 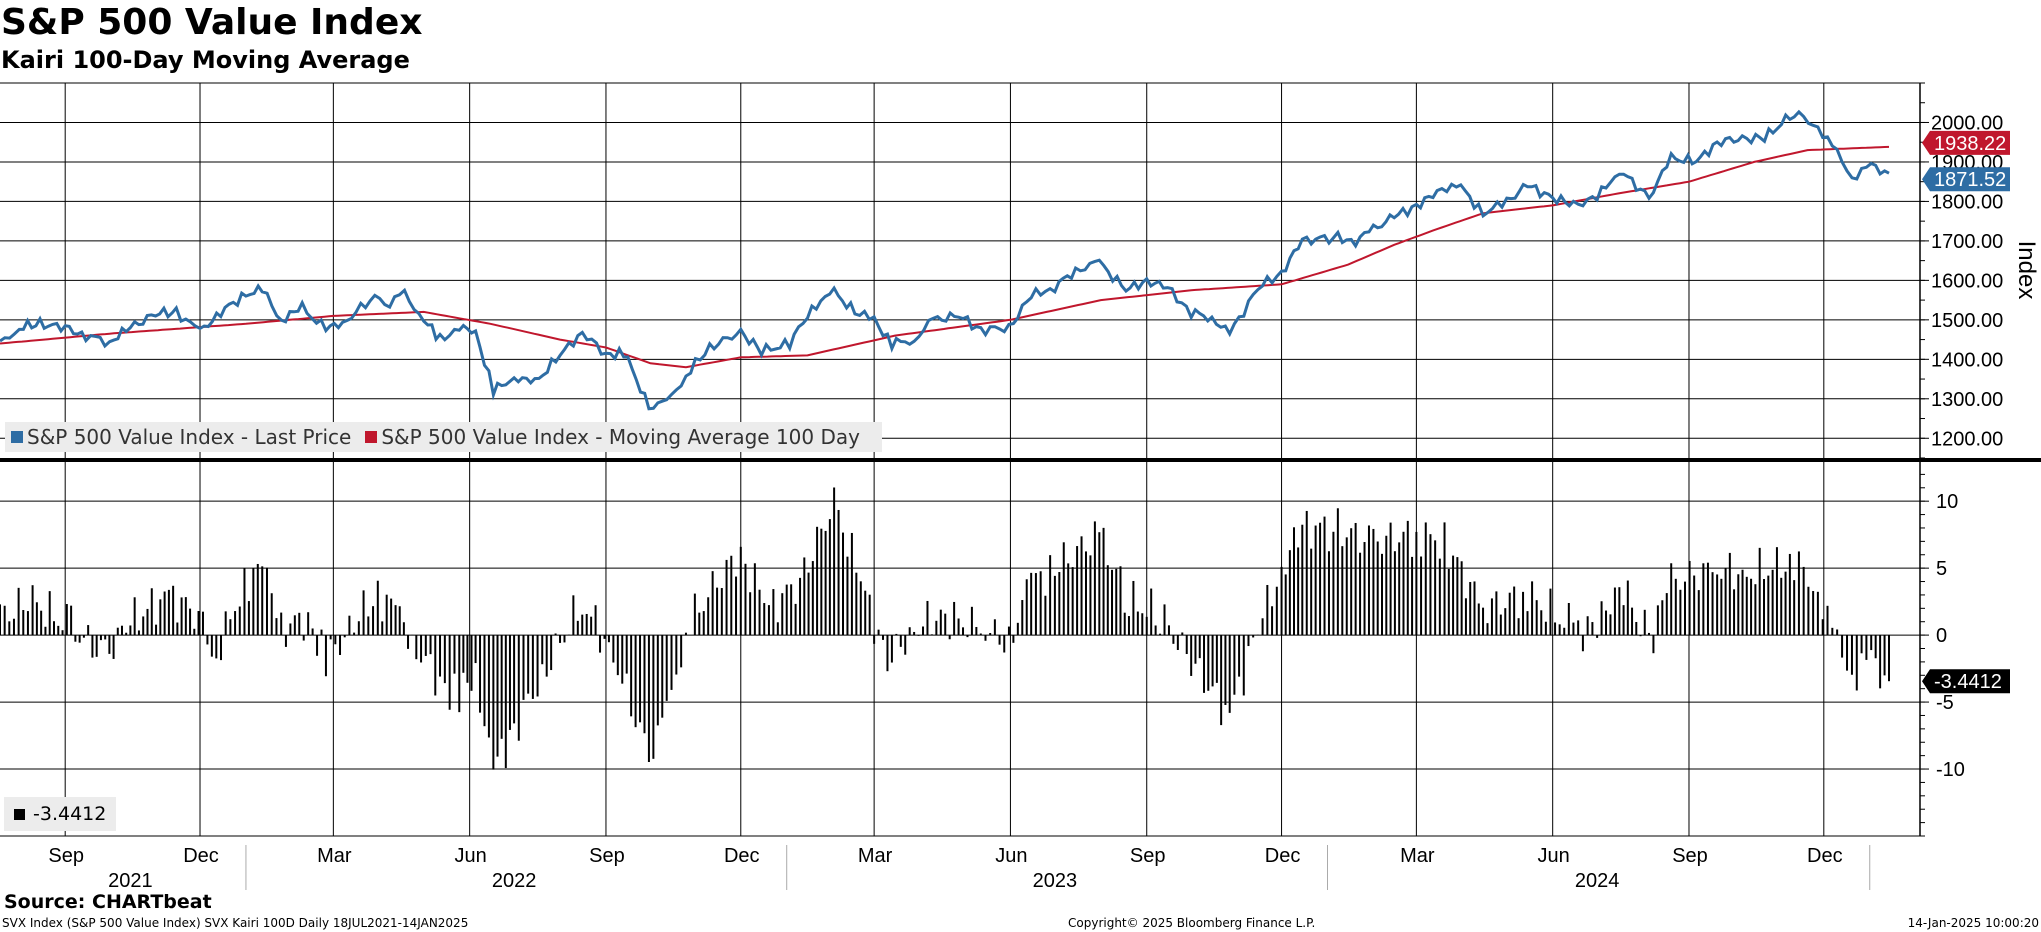 What do you see at coordinates (181, 437) in the screenshot?
I see `legend-item-price: S&P 500 Value Index - Last Price` at bounding box center [181, 437].